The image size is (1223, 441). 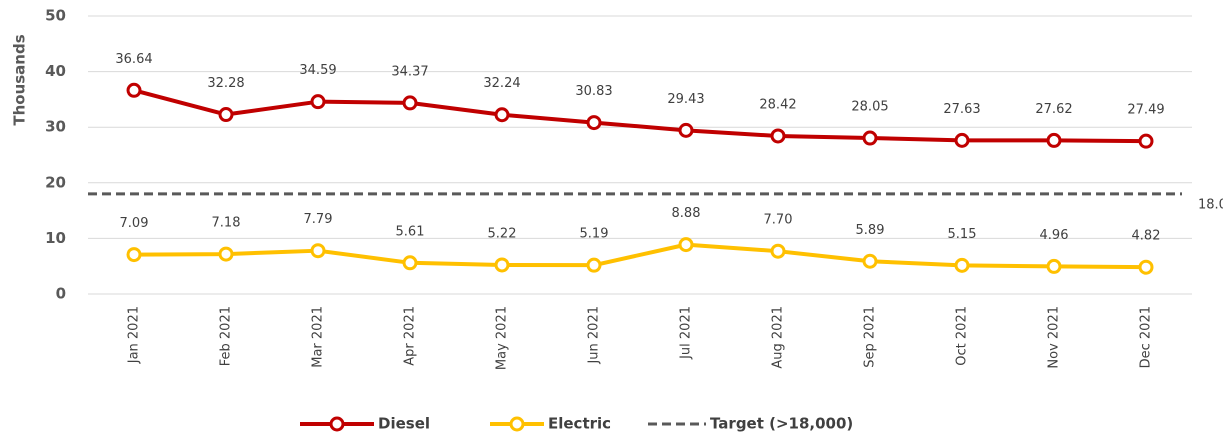 What do you see at coordinates (318, 337) in the screenshot?
I see `x-tick-label: Mar 2021` at bounding box center [318, 337].